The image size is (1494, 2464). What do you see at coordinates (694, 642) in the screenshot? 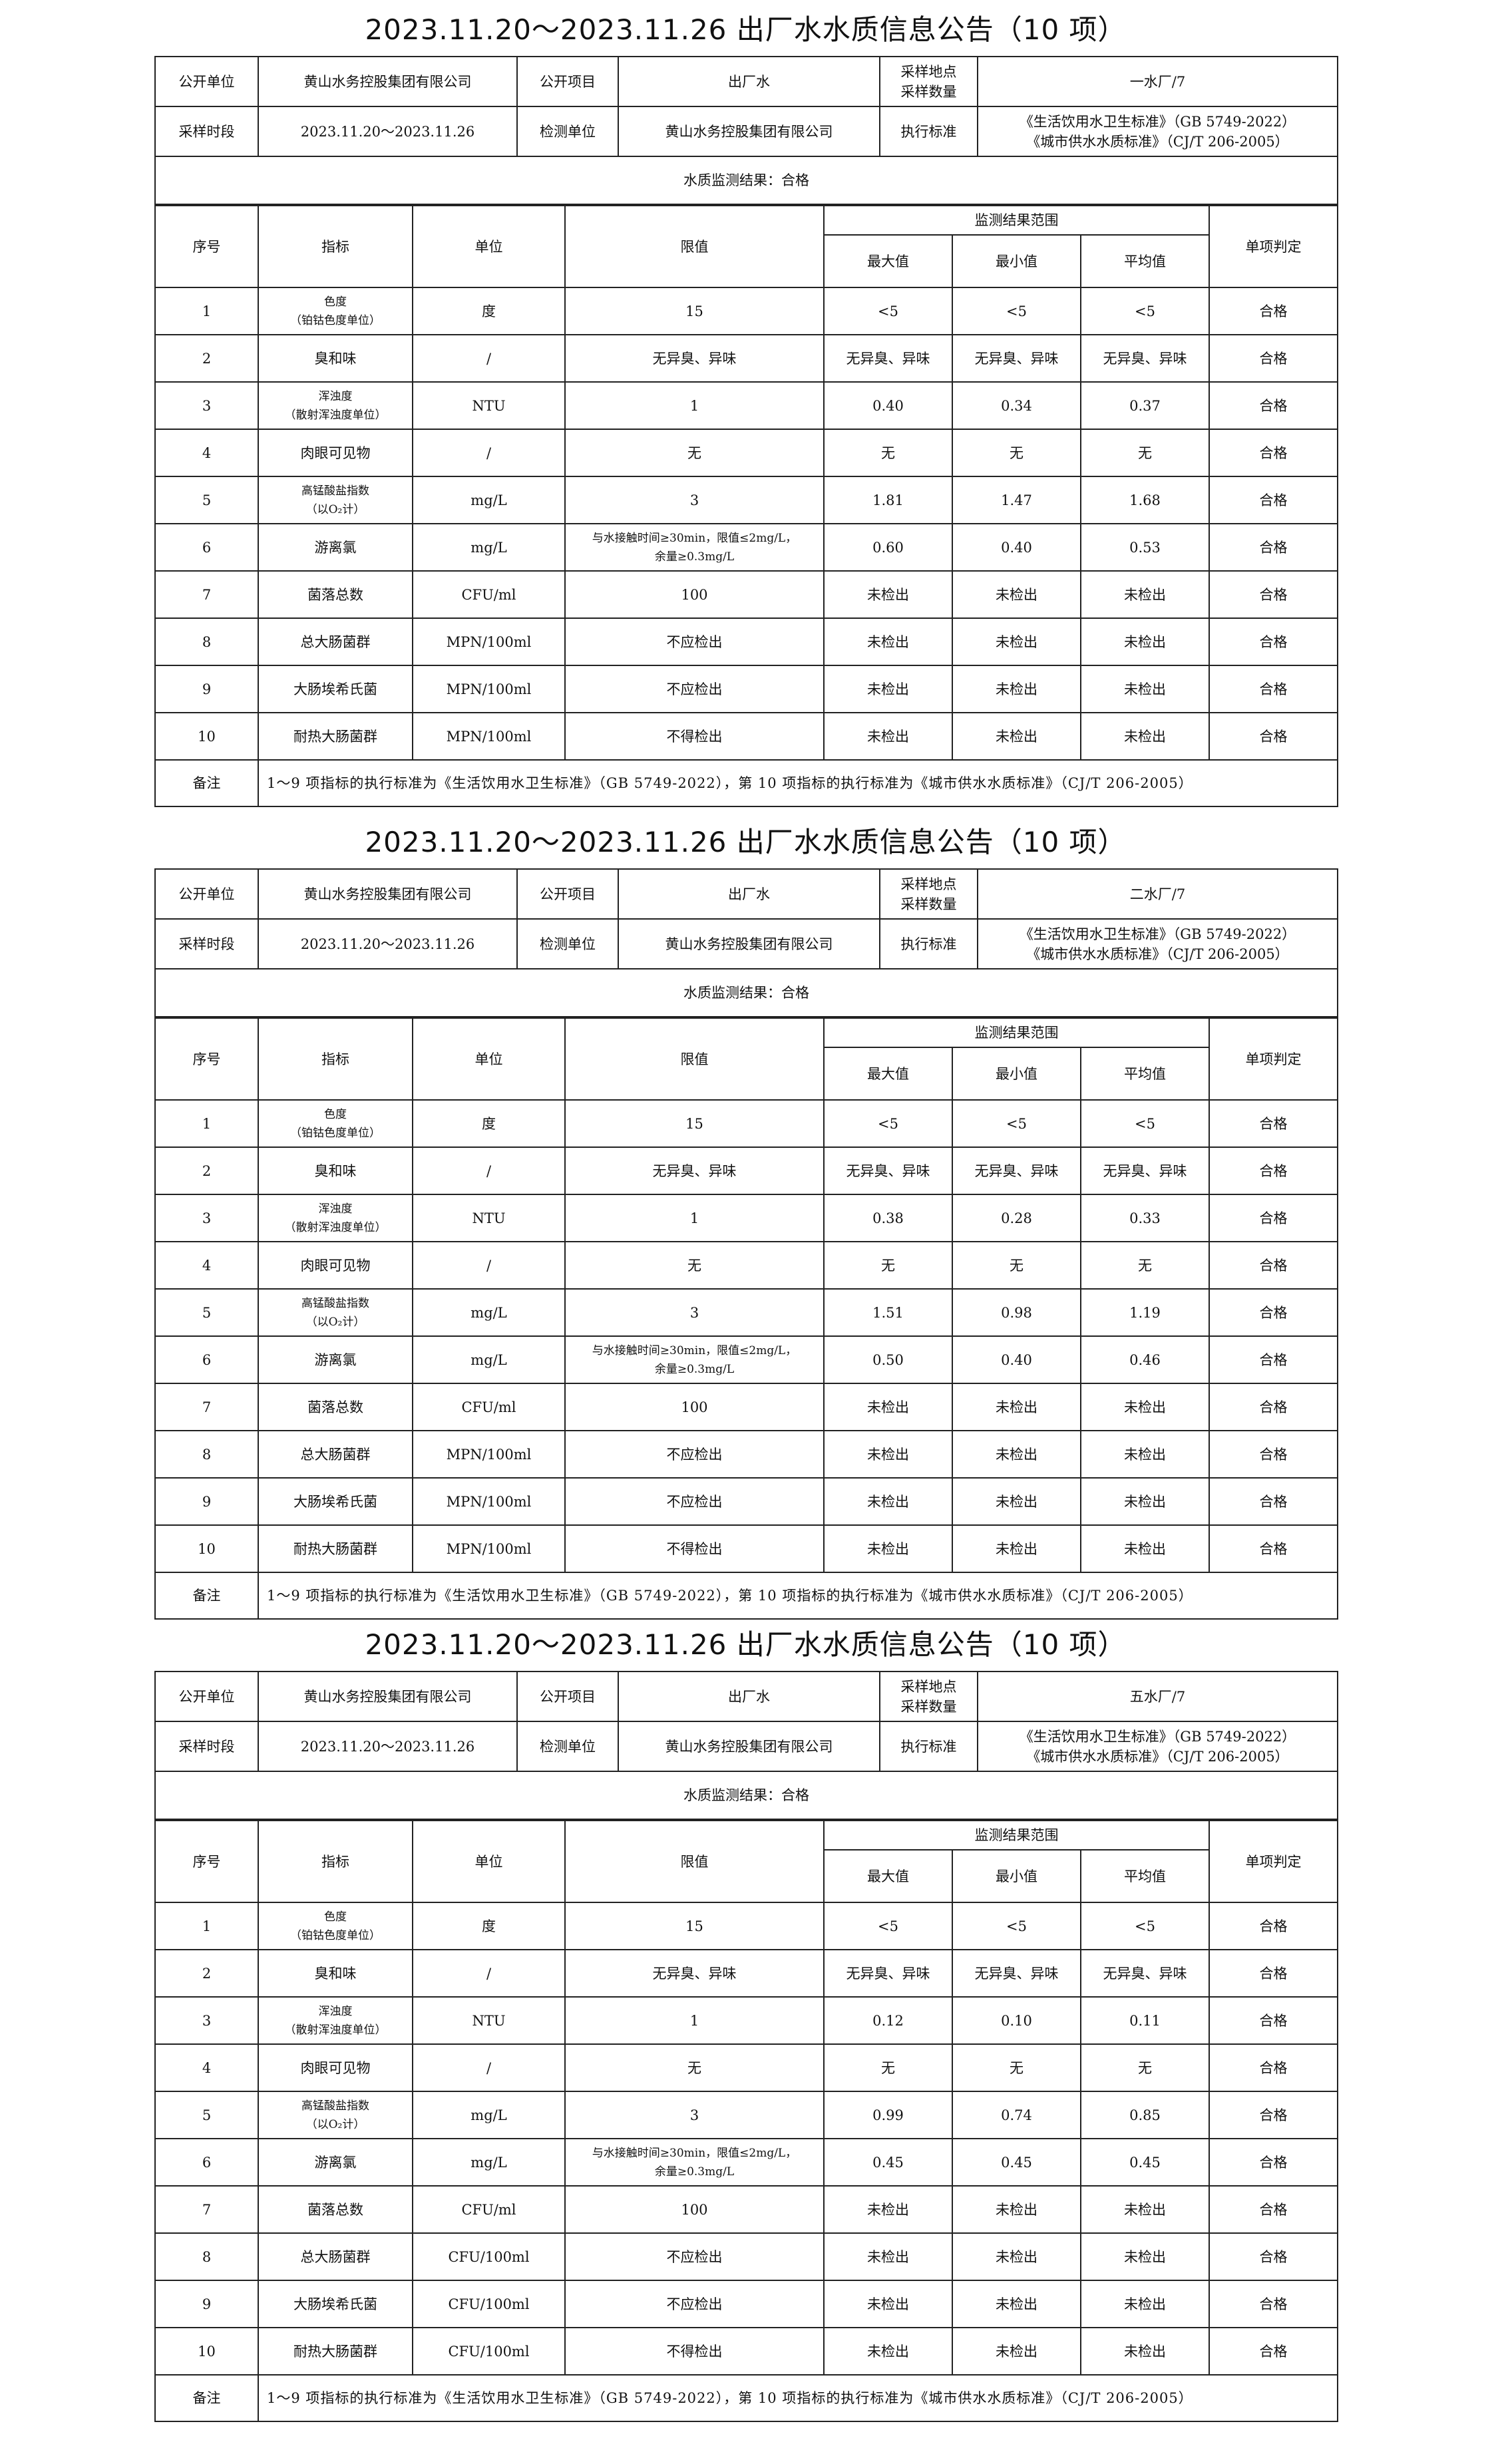
I see `limit: 不应检出` at bounding box center [694, 642].